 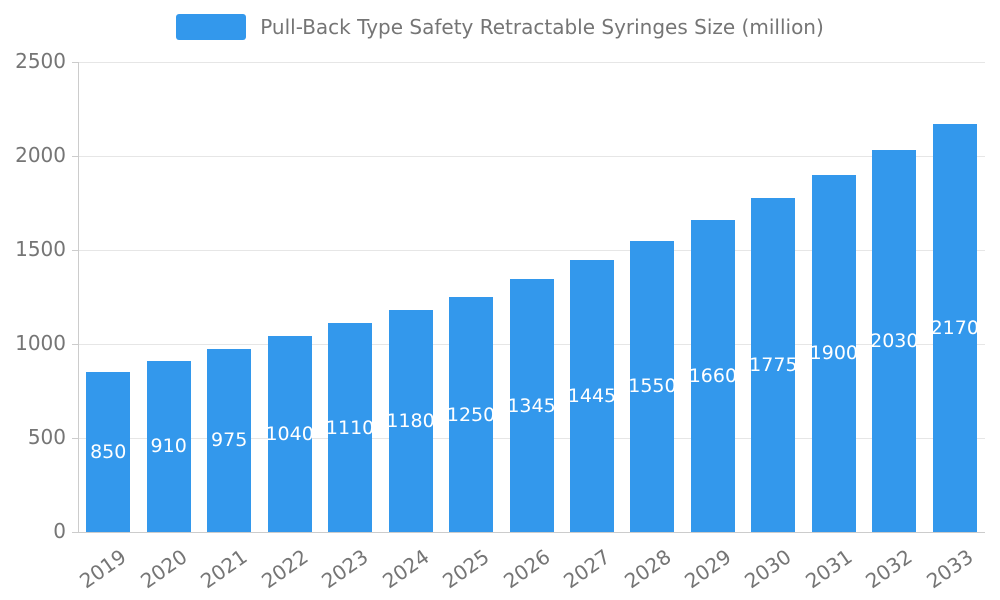 I want to click on bar-value-label: 2030, so click(x=894, y=341).